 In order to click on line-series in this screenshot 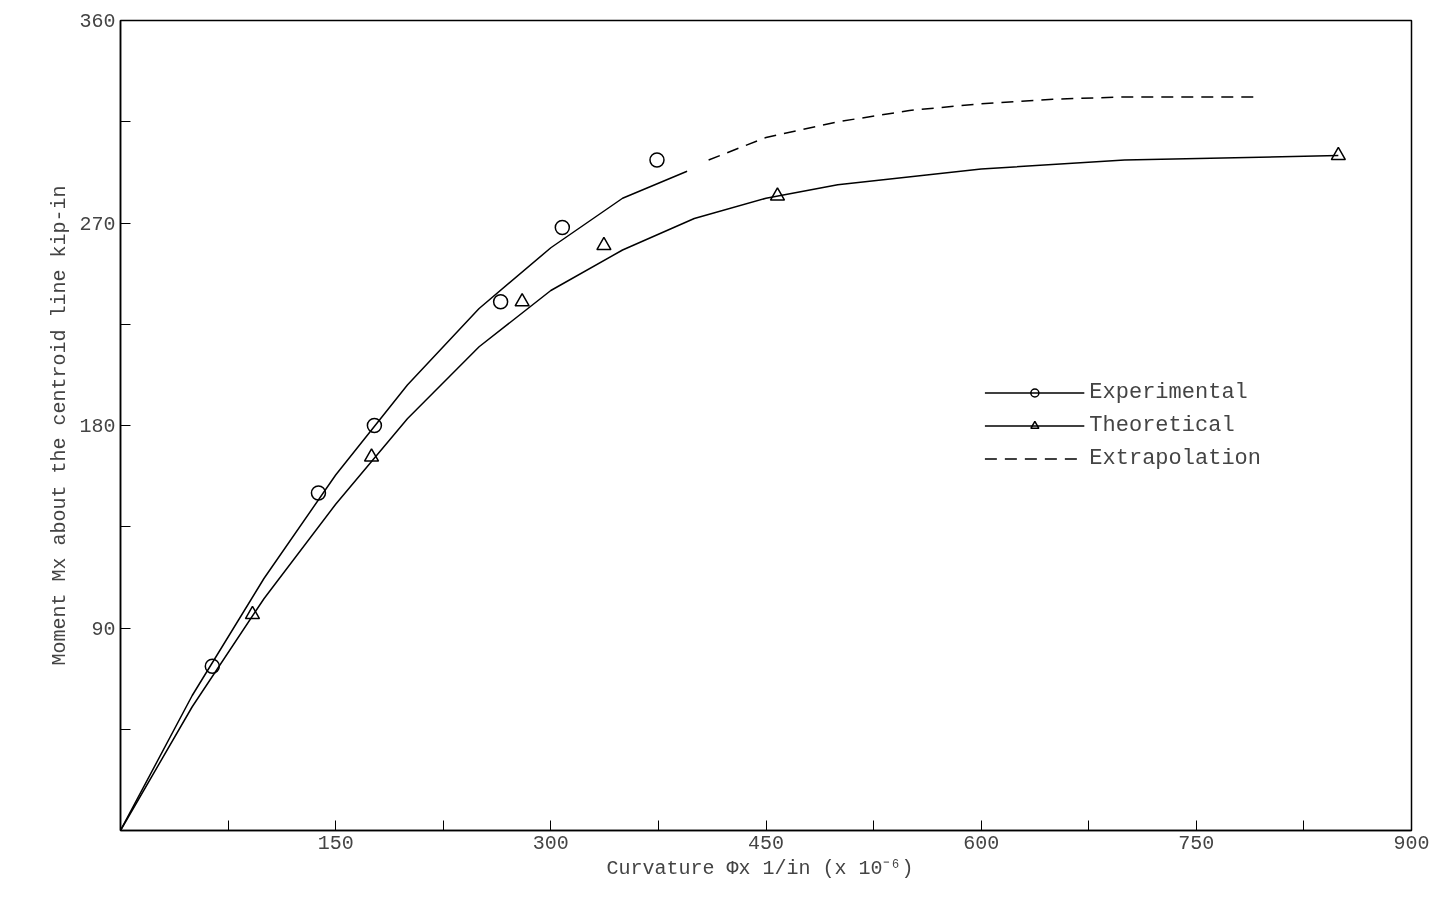, I will do `click(981, 128)`.